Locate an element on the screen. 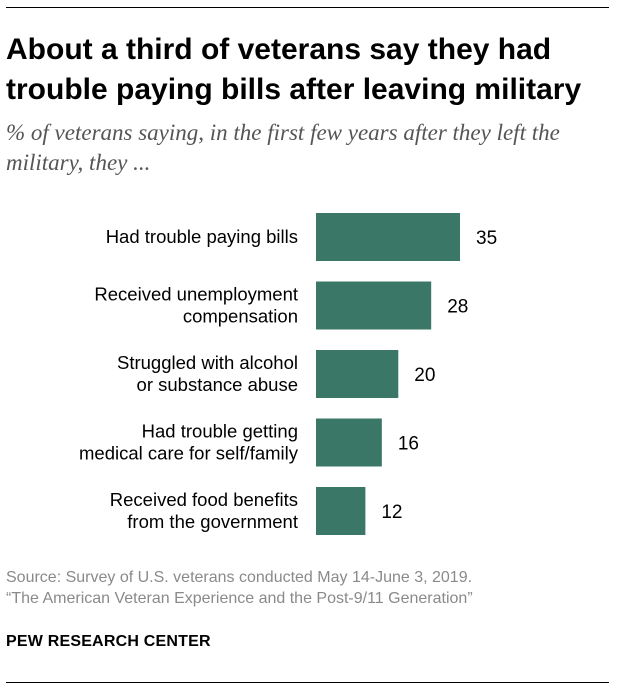 The image size is (620, 690). pew-research-center-logo: PEW RESEARCH CENTER is located at coordinates (108, 641).